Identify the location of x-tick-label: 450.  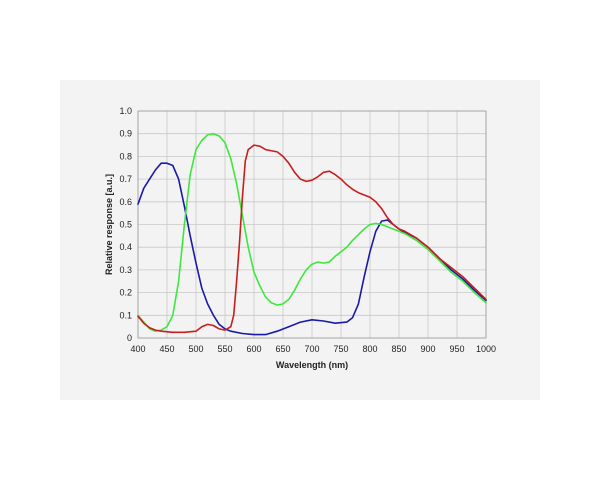
(166, 349).